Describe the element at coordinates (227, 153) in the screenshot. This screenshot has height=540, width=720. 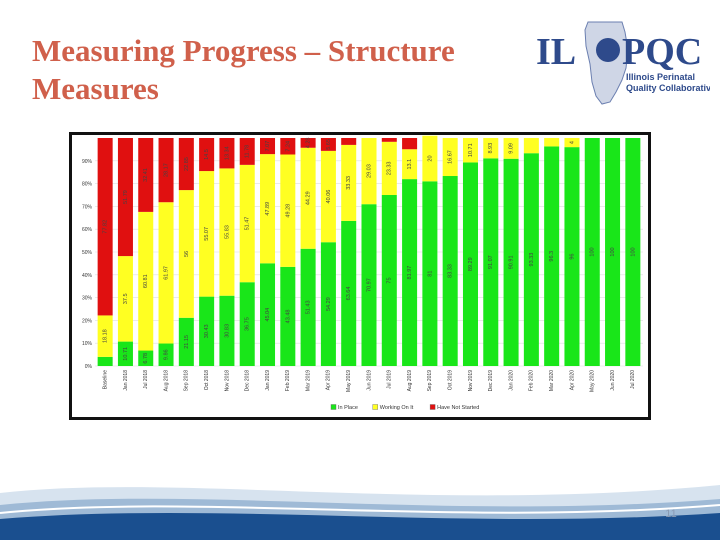
I see `data-label: 13.34` at that location.